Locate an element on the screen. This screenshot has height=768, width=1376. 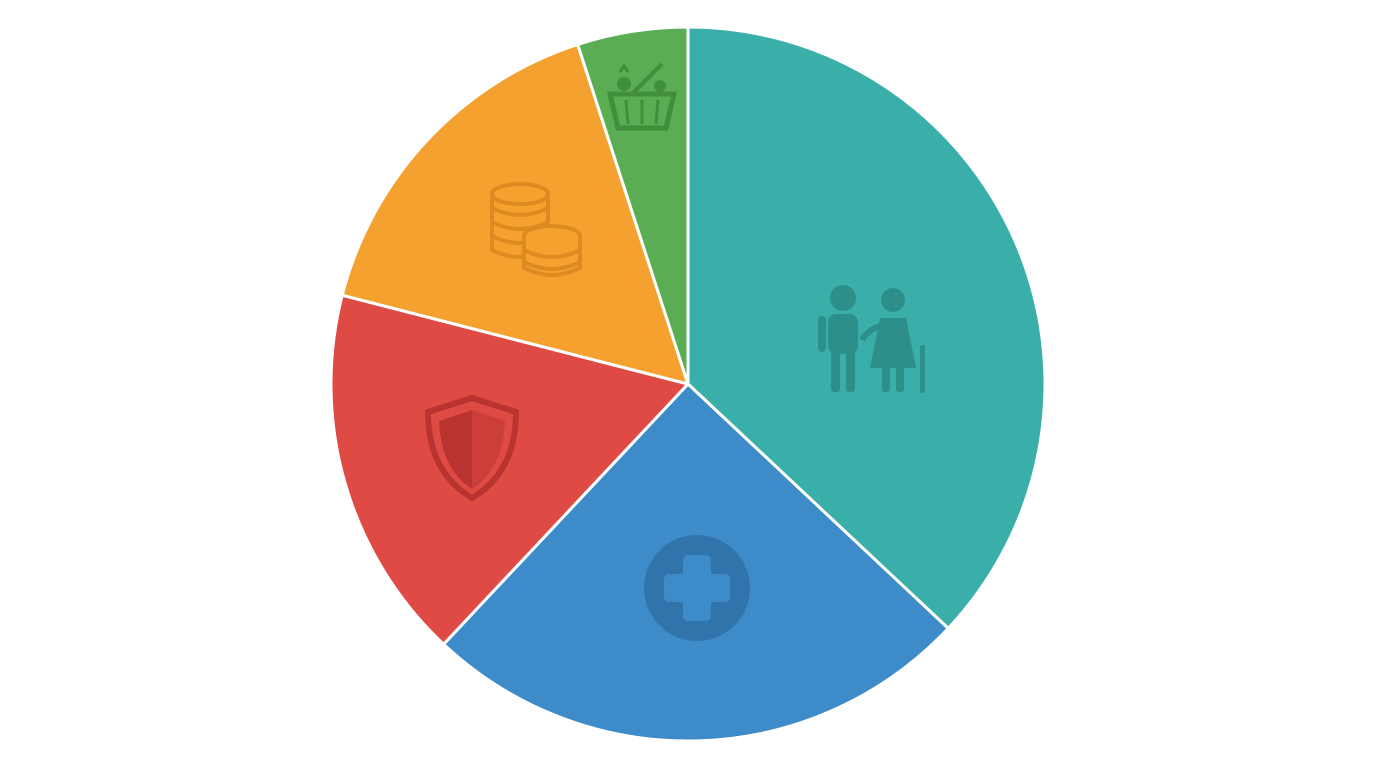
elderly-icon is located at coordinates (871, 339).